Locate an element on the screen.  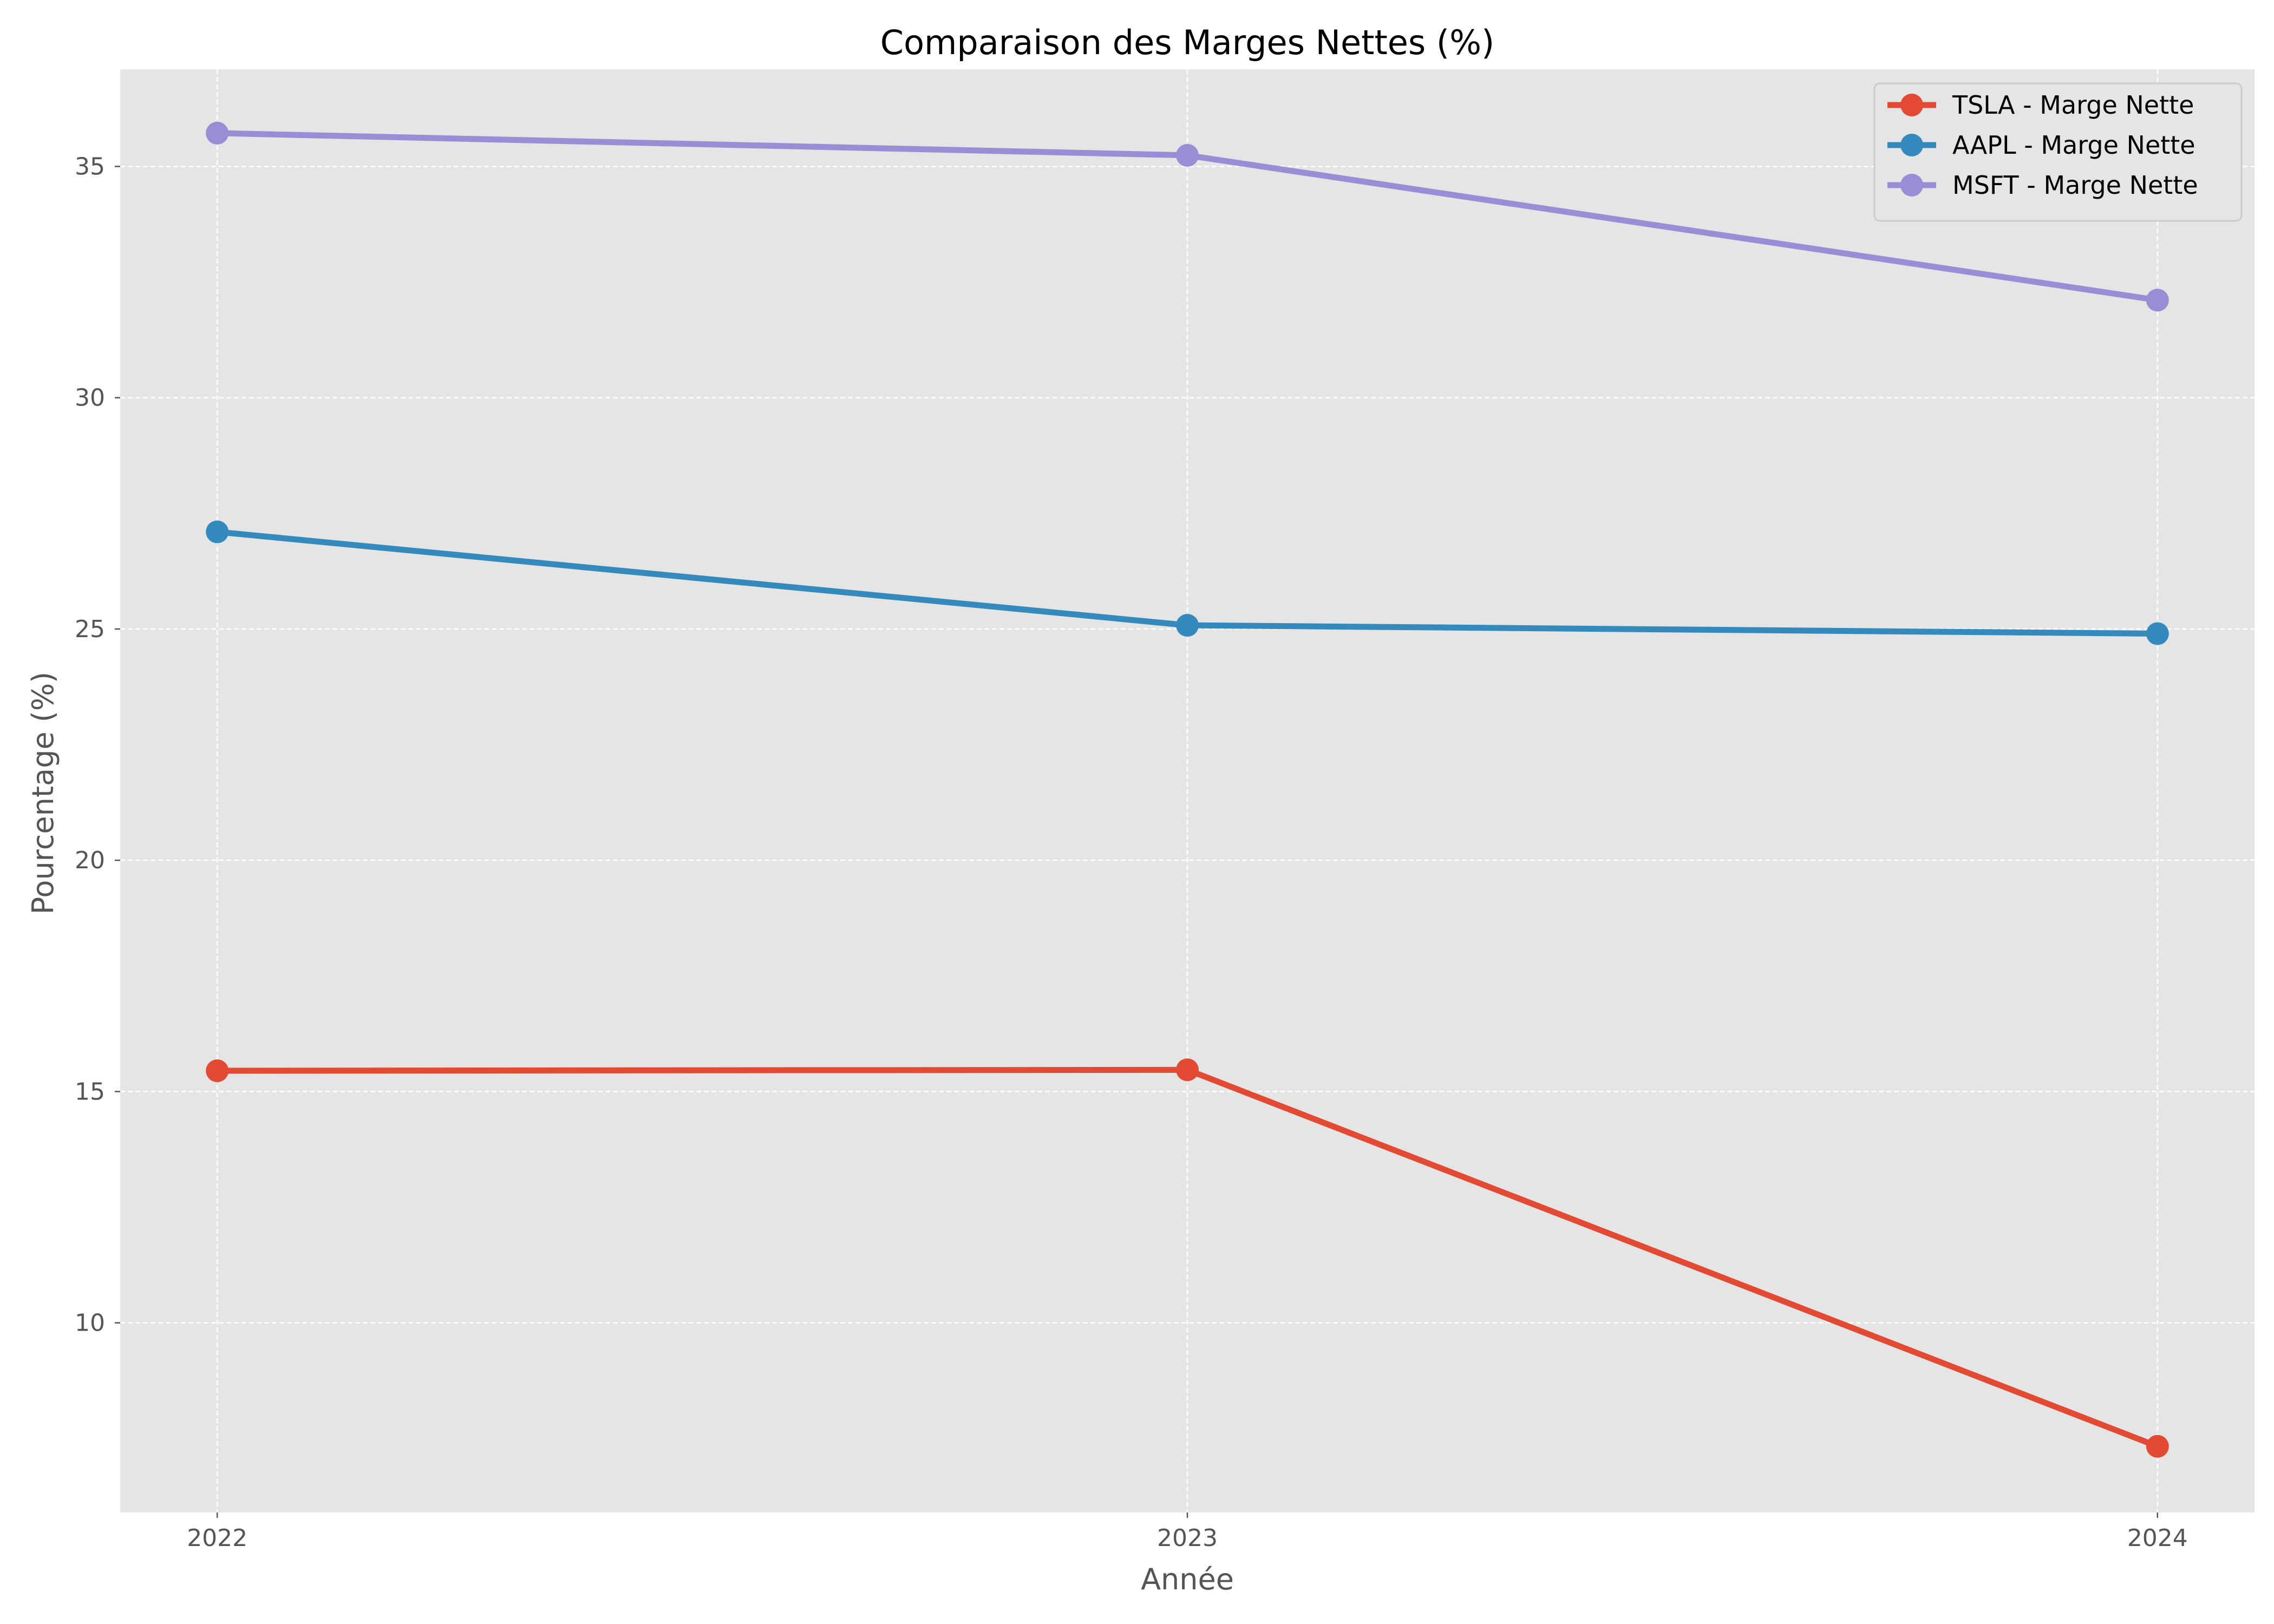
legend-item: MSFT - Marge Nette is located at coordinates (2043, 186).